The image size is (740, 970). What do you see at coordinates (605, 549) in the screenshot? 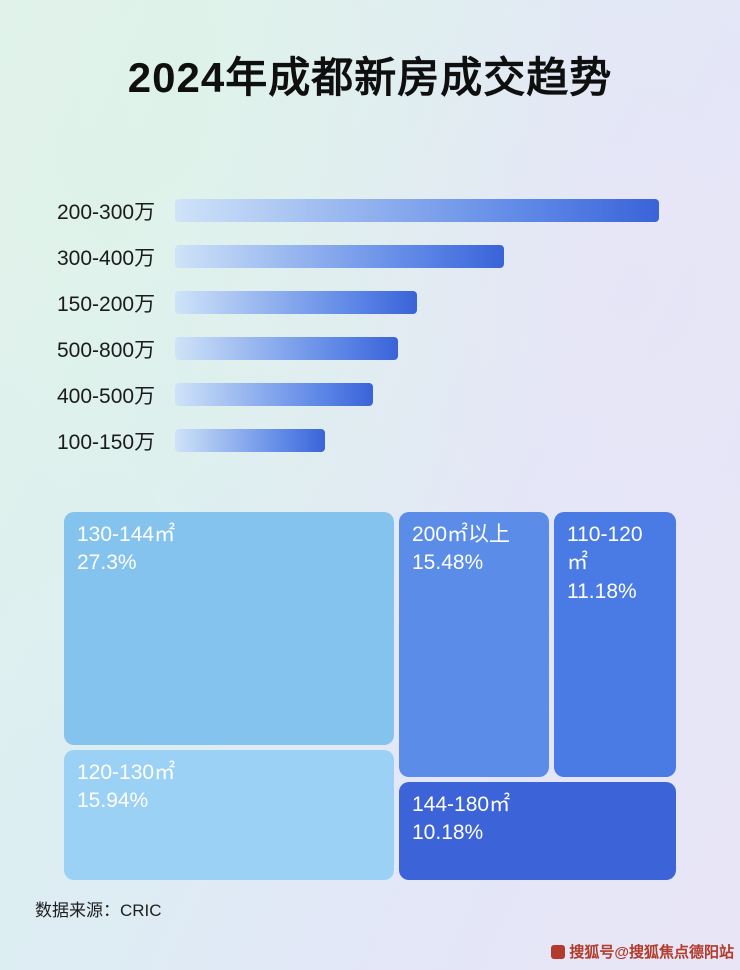
I see `treemap-block-label: 110-120㎡` at bounding box center [605, 549].